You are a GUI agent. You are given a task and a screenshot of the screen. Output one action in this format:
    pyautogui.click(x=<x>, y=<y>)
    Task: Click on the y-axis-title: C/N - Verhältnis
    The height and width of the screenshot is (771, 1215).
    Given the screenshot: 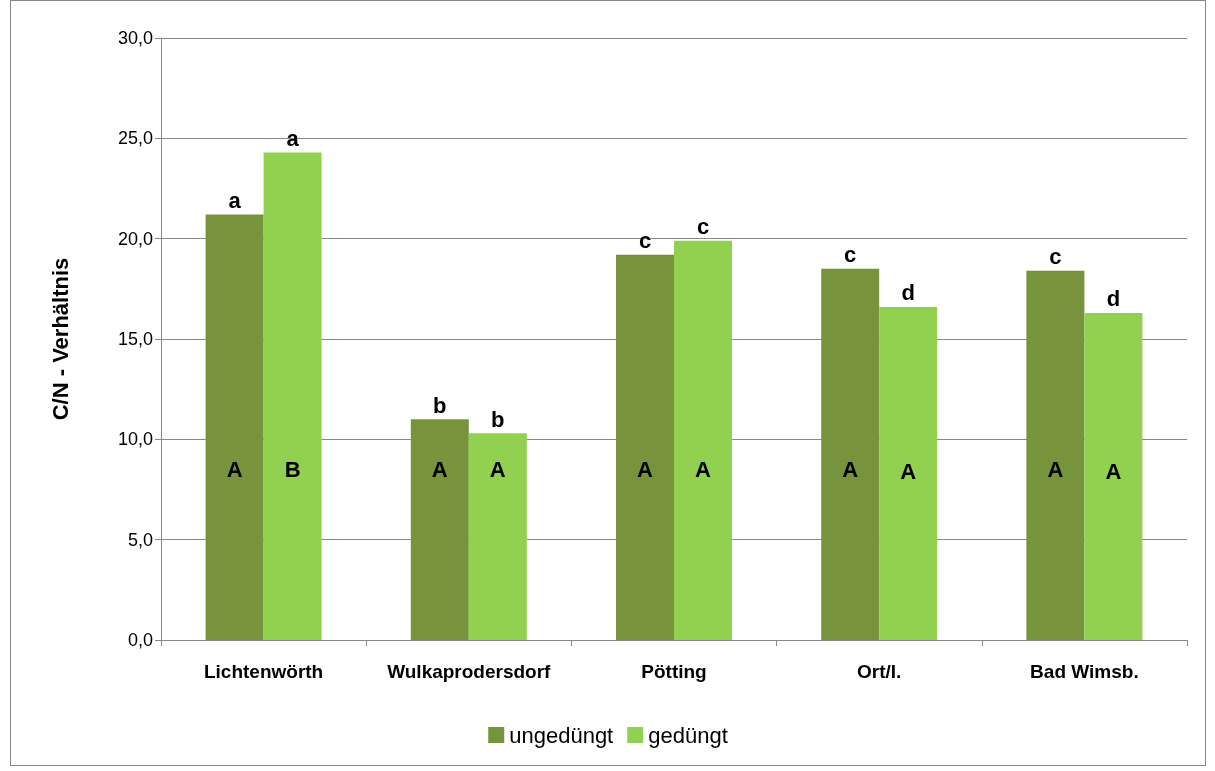 What is the action you would take?
    pyautogui.click(x=60, y=339)
    